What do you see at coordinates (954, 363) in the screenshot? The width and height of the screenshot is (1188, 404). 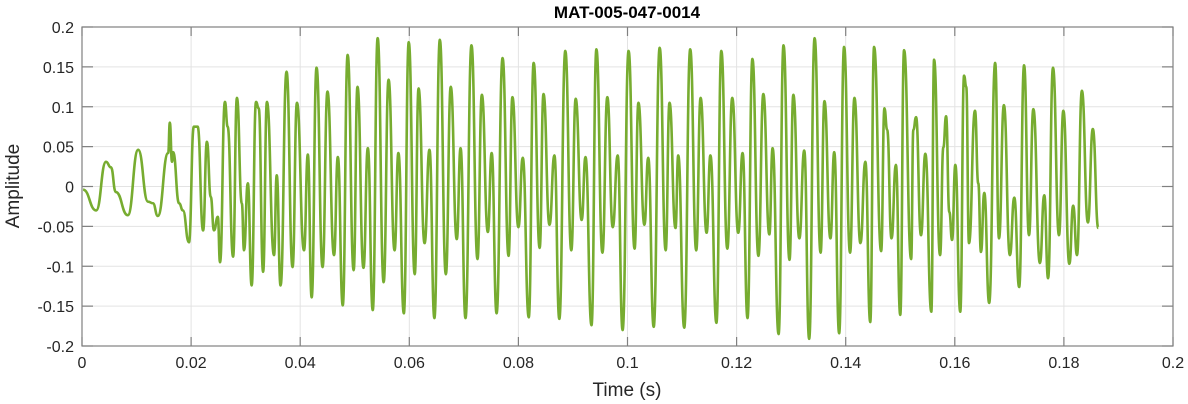 I see `x-tick-label: 0.16` at bounding box center [954, 363].